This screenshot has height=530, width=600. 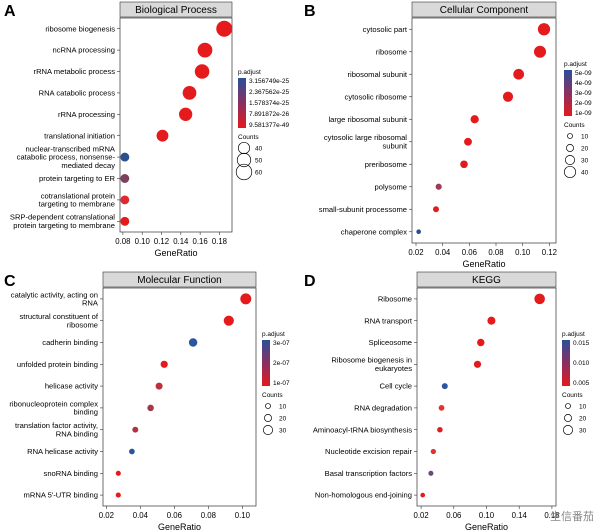 I want to click on panel-letter: B, so click(x=310, y=11).